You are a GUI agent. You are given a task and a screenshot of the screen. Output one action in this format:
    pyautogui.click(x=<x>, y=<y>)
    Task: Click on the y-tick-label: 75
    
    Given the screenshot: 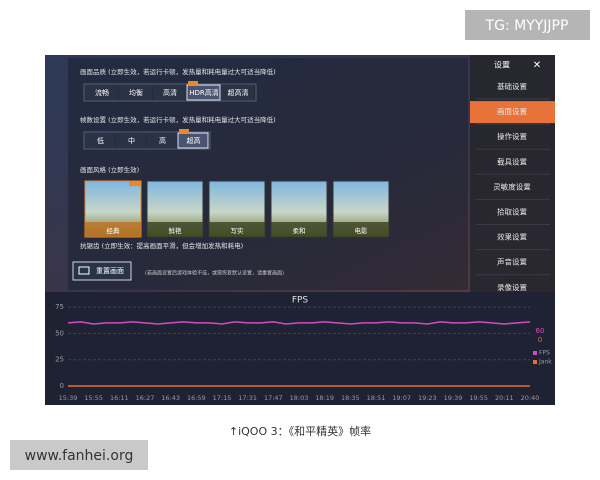 What is the action you would take?
    pyautogui.click(x=59, y=307)
    